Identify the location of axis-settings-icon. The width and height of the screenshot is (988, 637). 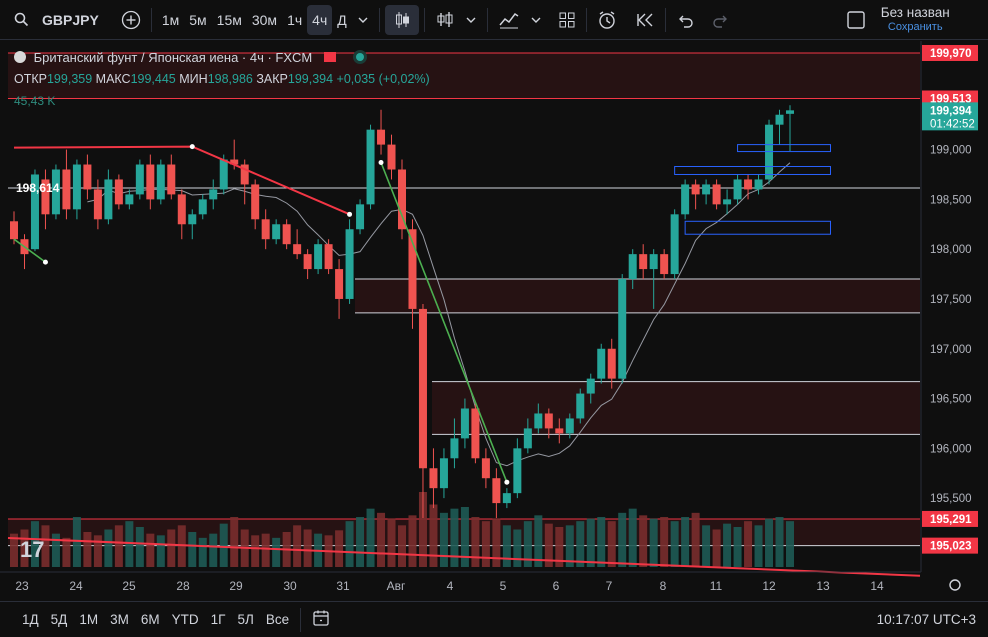
(955, 585).